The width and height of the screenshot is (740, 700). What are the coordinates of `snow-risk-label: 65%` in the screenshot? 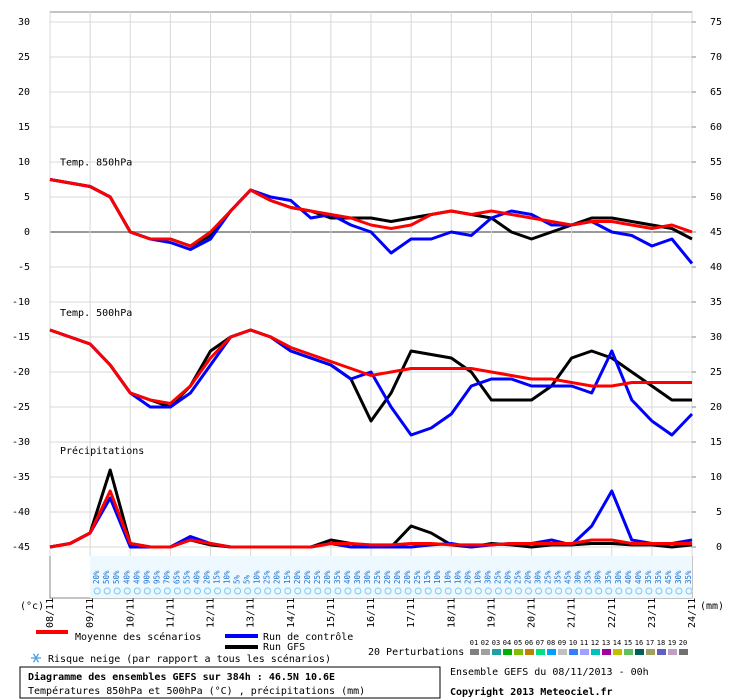 It's located at (176, 577).